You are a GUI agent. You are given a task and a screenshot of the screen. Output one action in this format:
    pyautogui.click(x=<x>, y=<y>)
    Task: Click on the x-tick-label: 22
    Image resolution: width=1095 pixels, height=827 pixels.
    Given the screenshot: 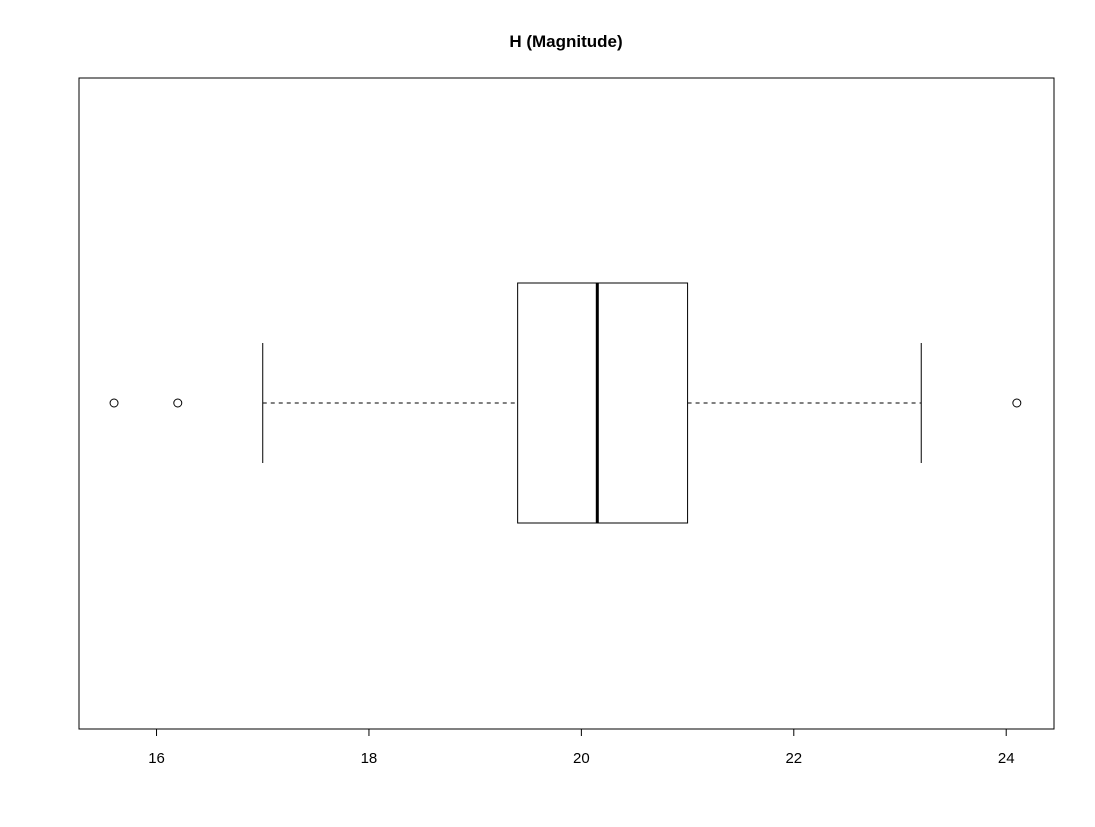 What is the action you would take?
    pyautogui.click(x=793, y=758)
    